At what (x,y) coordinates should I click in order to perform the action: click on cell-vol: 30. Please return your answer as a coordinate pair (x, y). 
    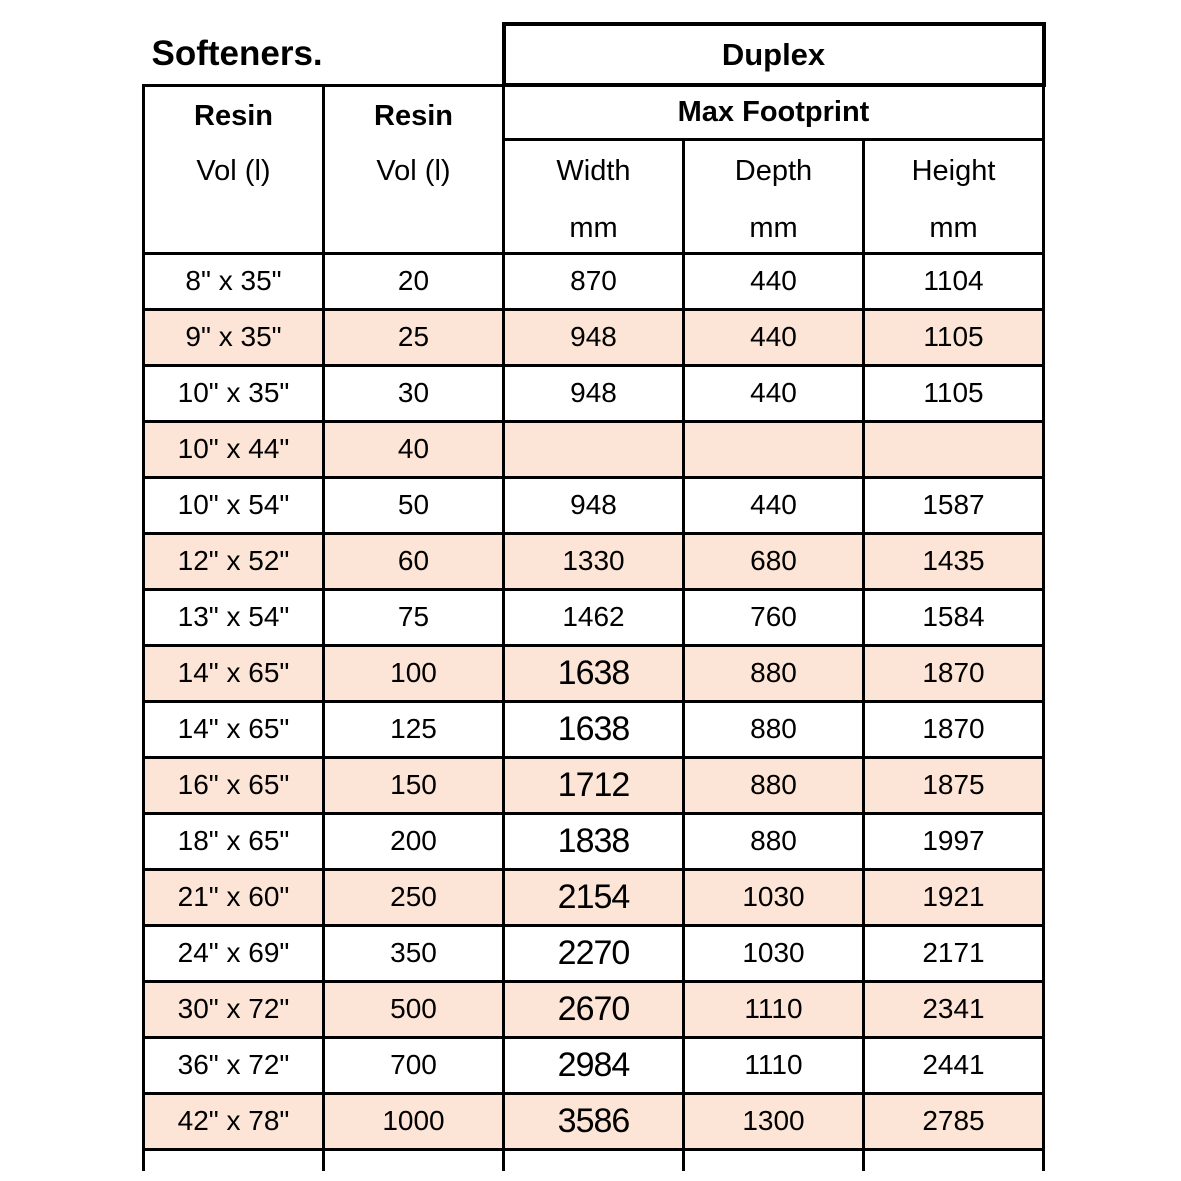
    Looking at the image, I should click on (413, 393).